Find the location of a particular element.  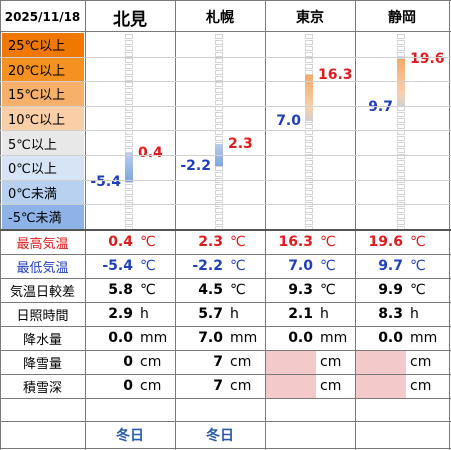

row-value: 8.3 is located at coordinates (390, 314).